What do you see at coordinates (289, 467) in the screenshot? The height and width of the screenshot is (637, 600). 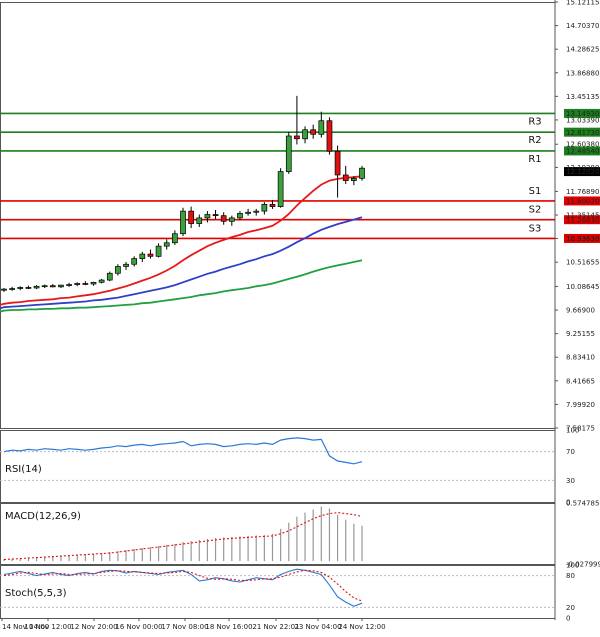 I see `rsi-panel: 100 70 30 0 RSI(14)` at bounding box center [289, 467].